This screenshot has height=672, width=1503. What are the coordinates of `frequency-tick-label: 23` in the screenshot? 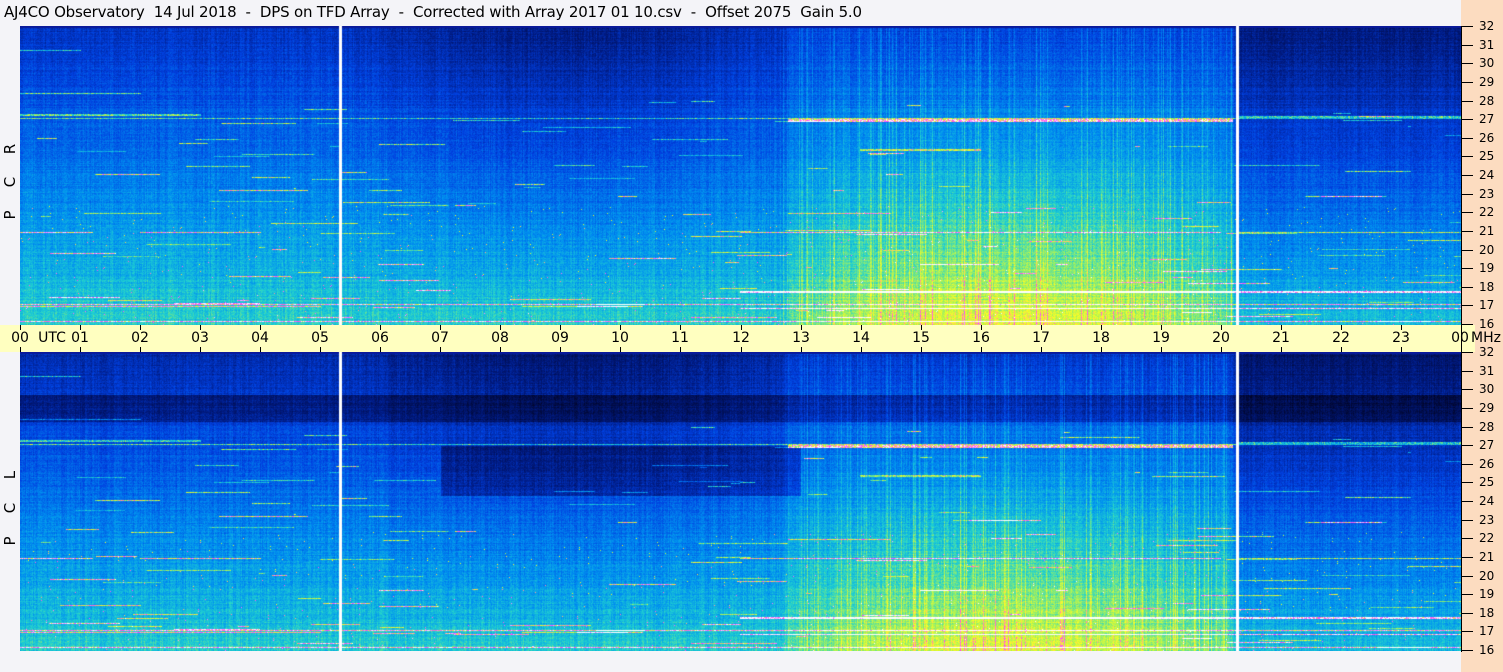 It's located at (1487, 194).